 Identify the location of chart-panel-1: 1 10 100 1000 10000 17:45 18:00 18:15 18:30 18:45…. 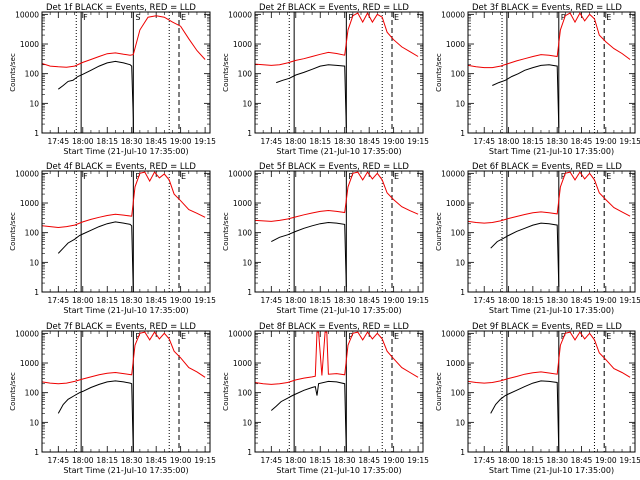
(112, 79).